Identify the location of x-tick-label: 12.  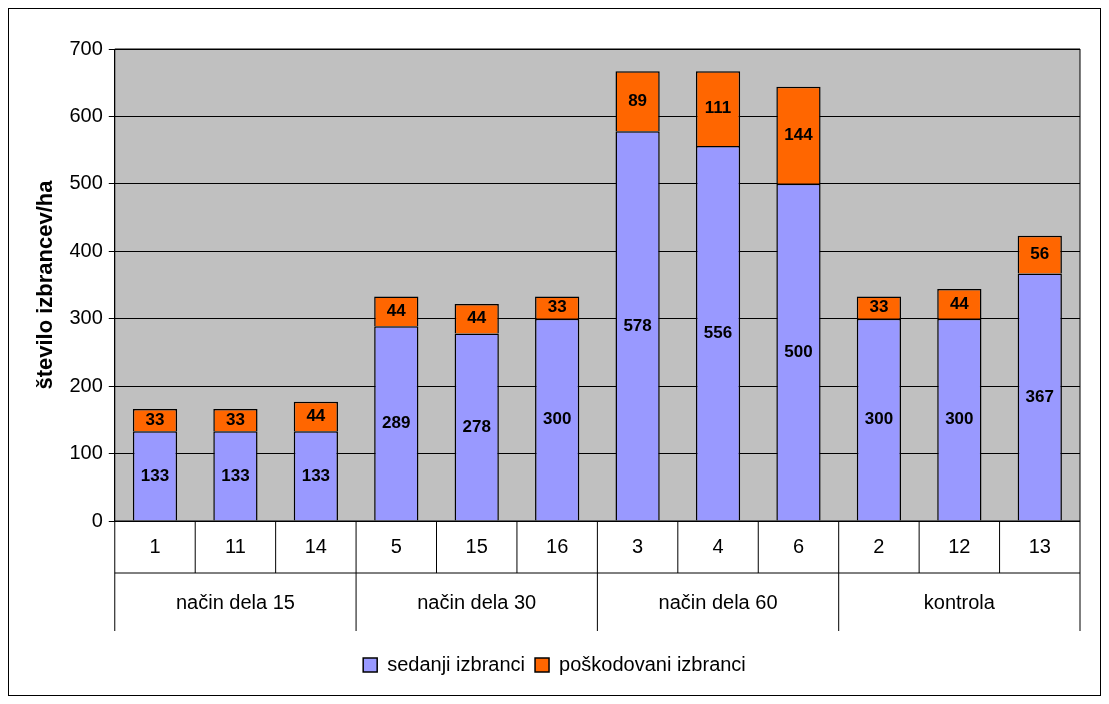
(959, 545).